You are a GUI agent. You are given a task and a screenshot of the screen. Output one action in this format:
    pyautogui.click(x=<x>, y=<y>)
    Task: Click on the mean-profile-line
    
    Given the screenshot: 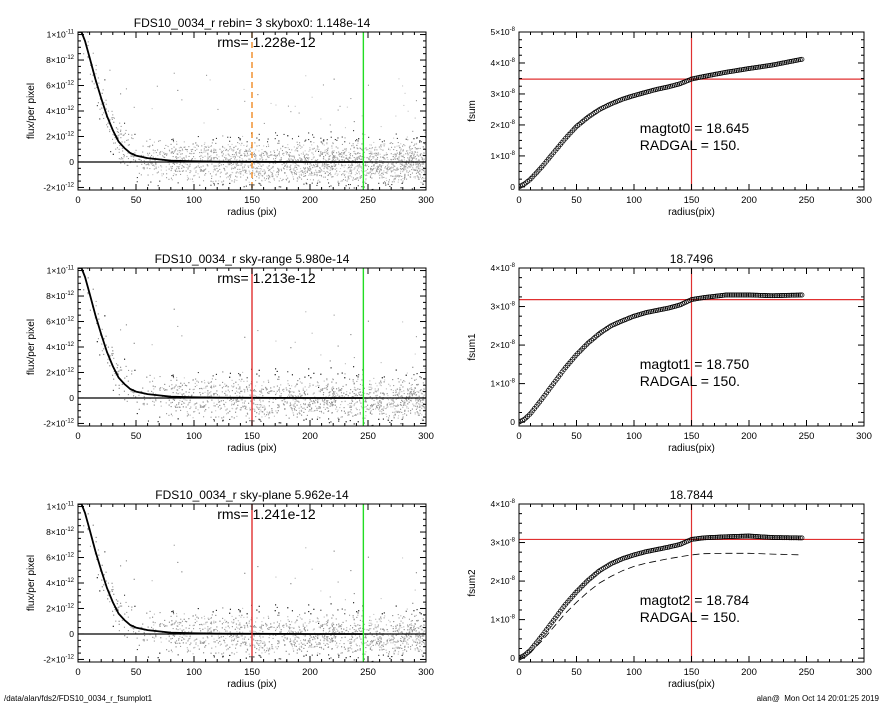 What is the action you would take?
    pyautogui.click(x=221, y=97)
    